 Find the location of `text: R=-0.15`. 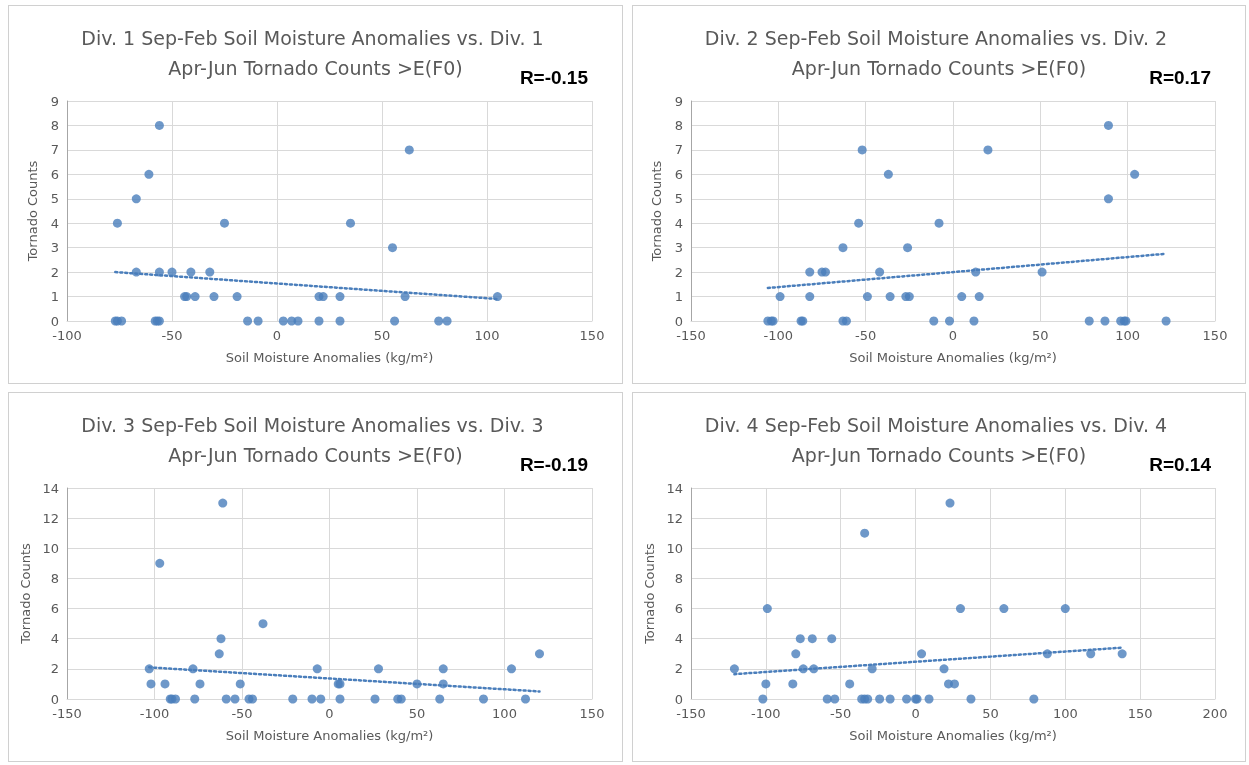

text: R=-0.15 is located at coordinates (554, 77).